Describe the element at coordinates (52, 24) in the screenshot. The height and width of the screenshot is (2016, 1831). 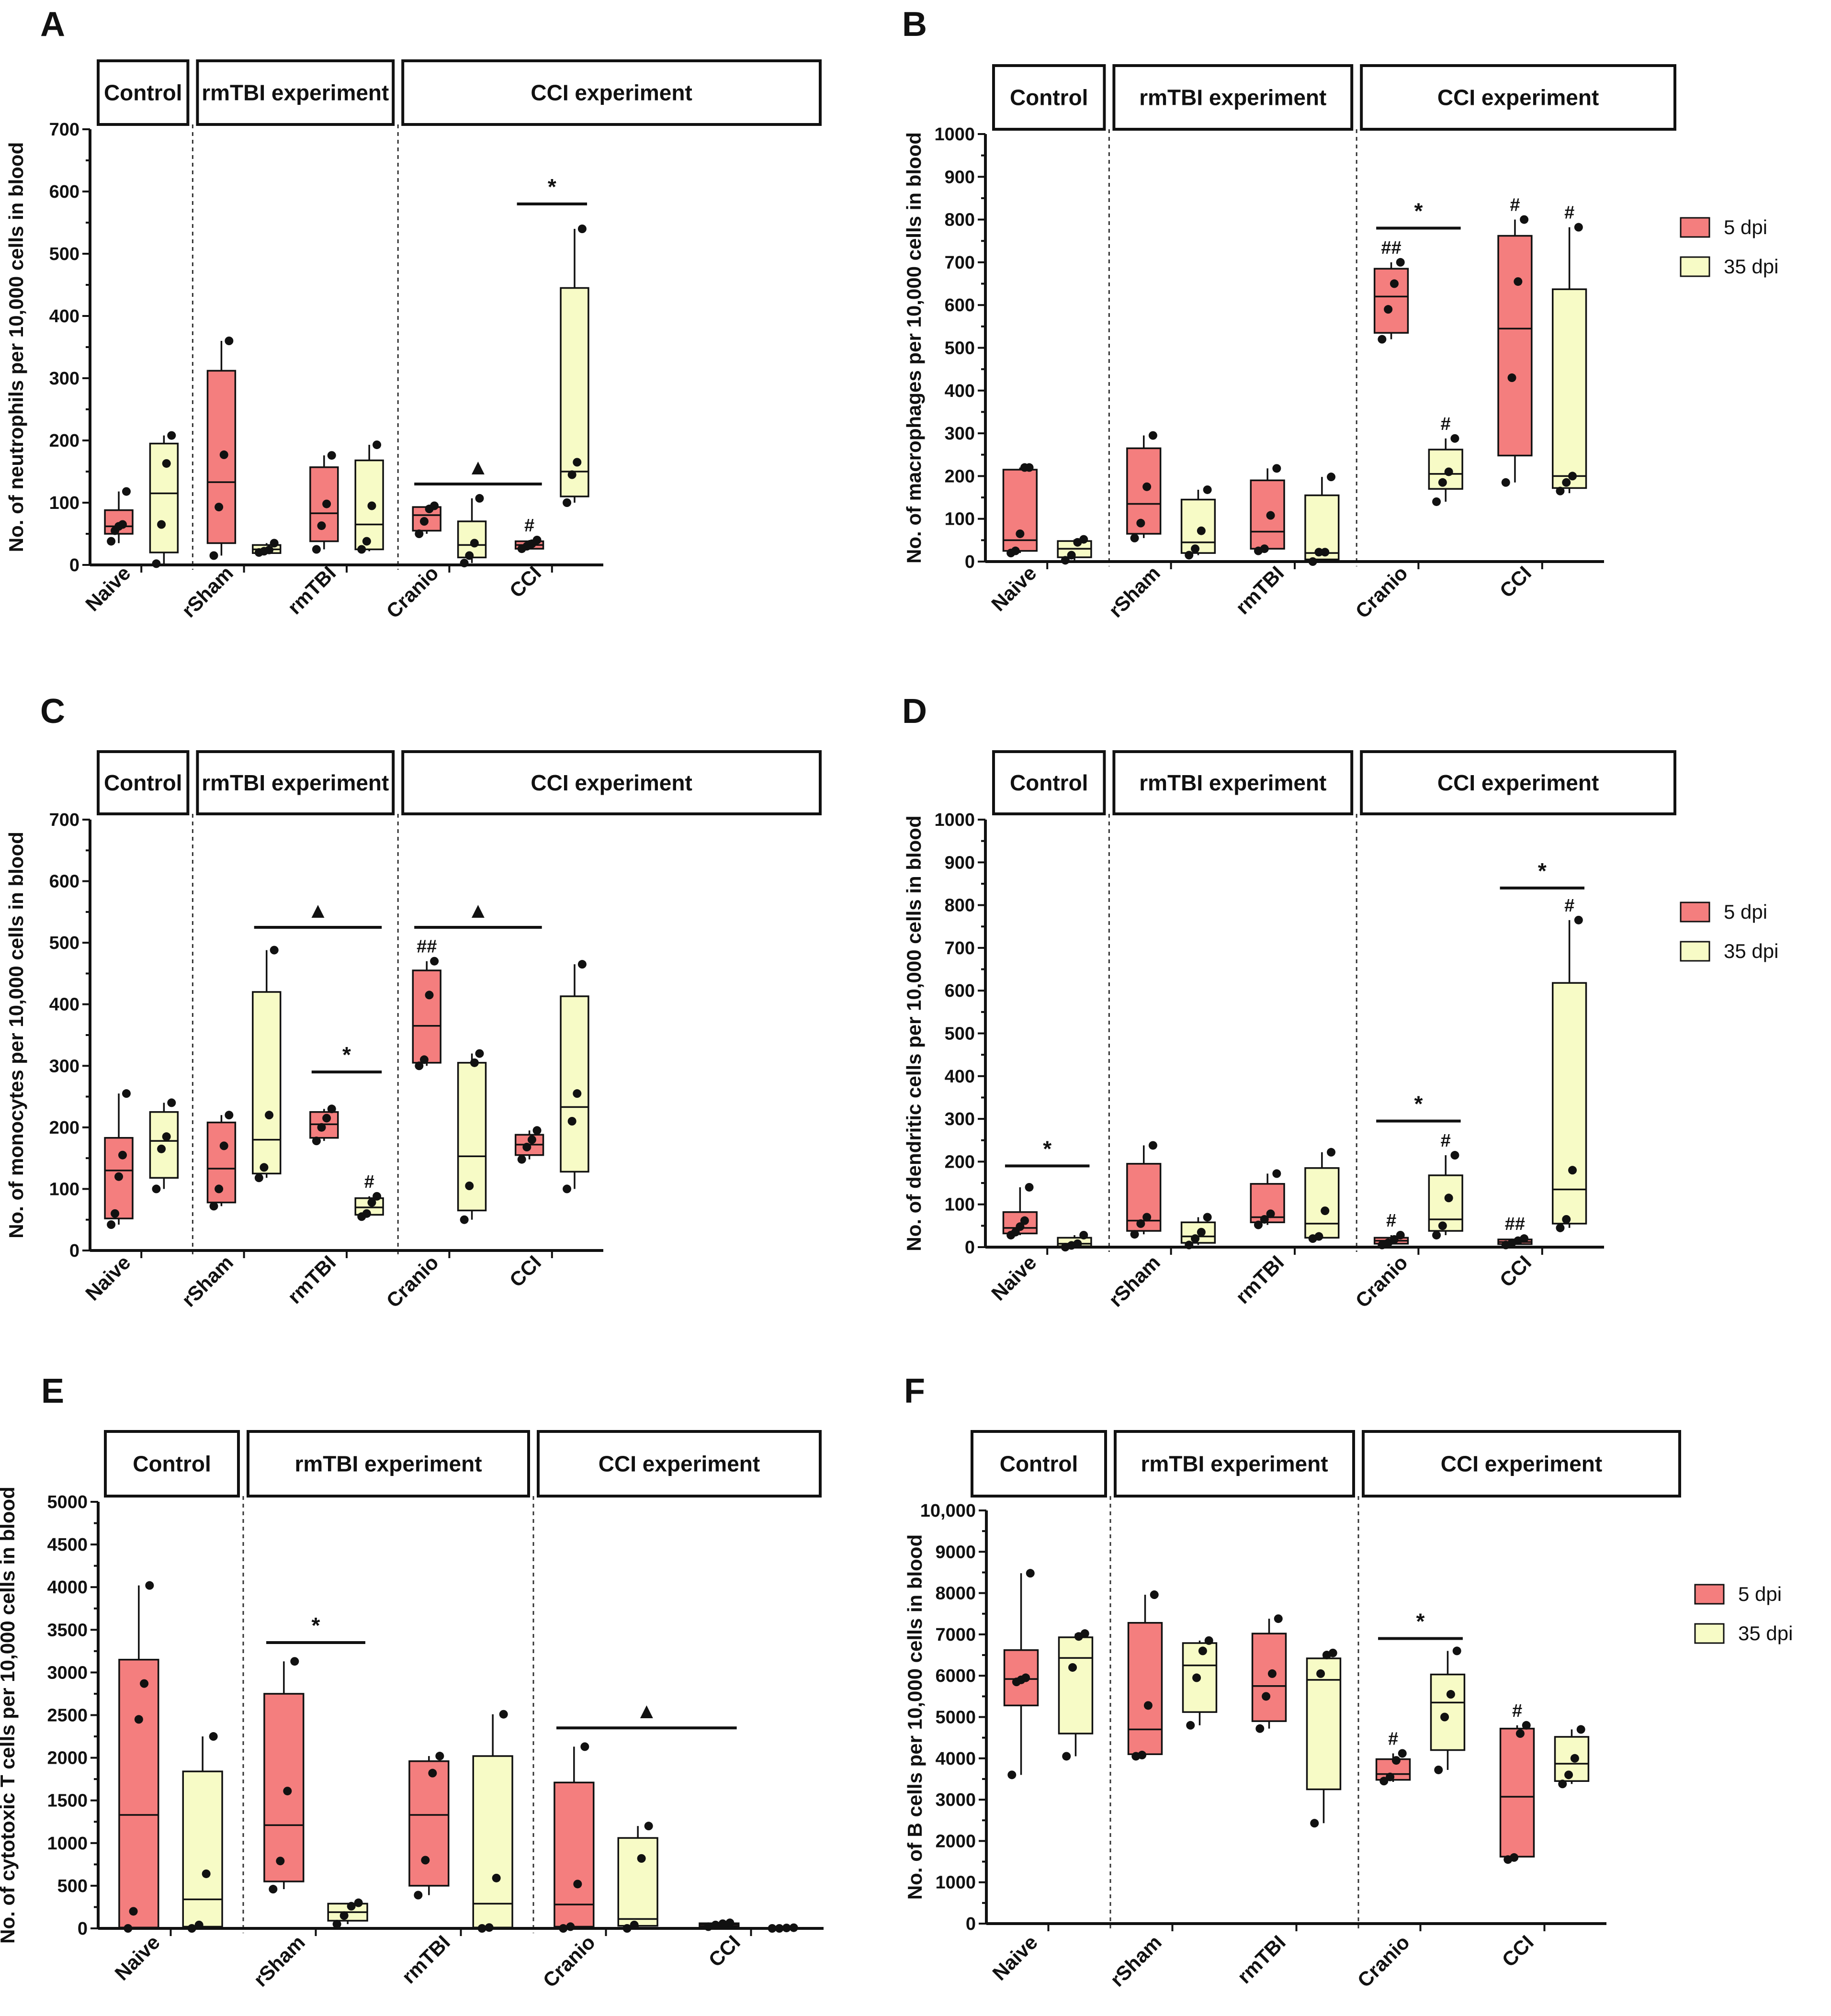
I see `panel-letter: A` at that location.